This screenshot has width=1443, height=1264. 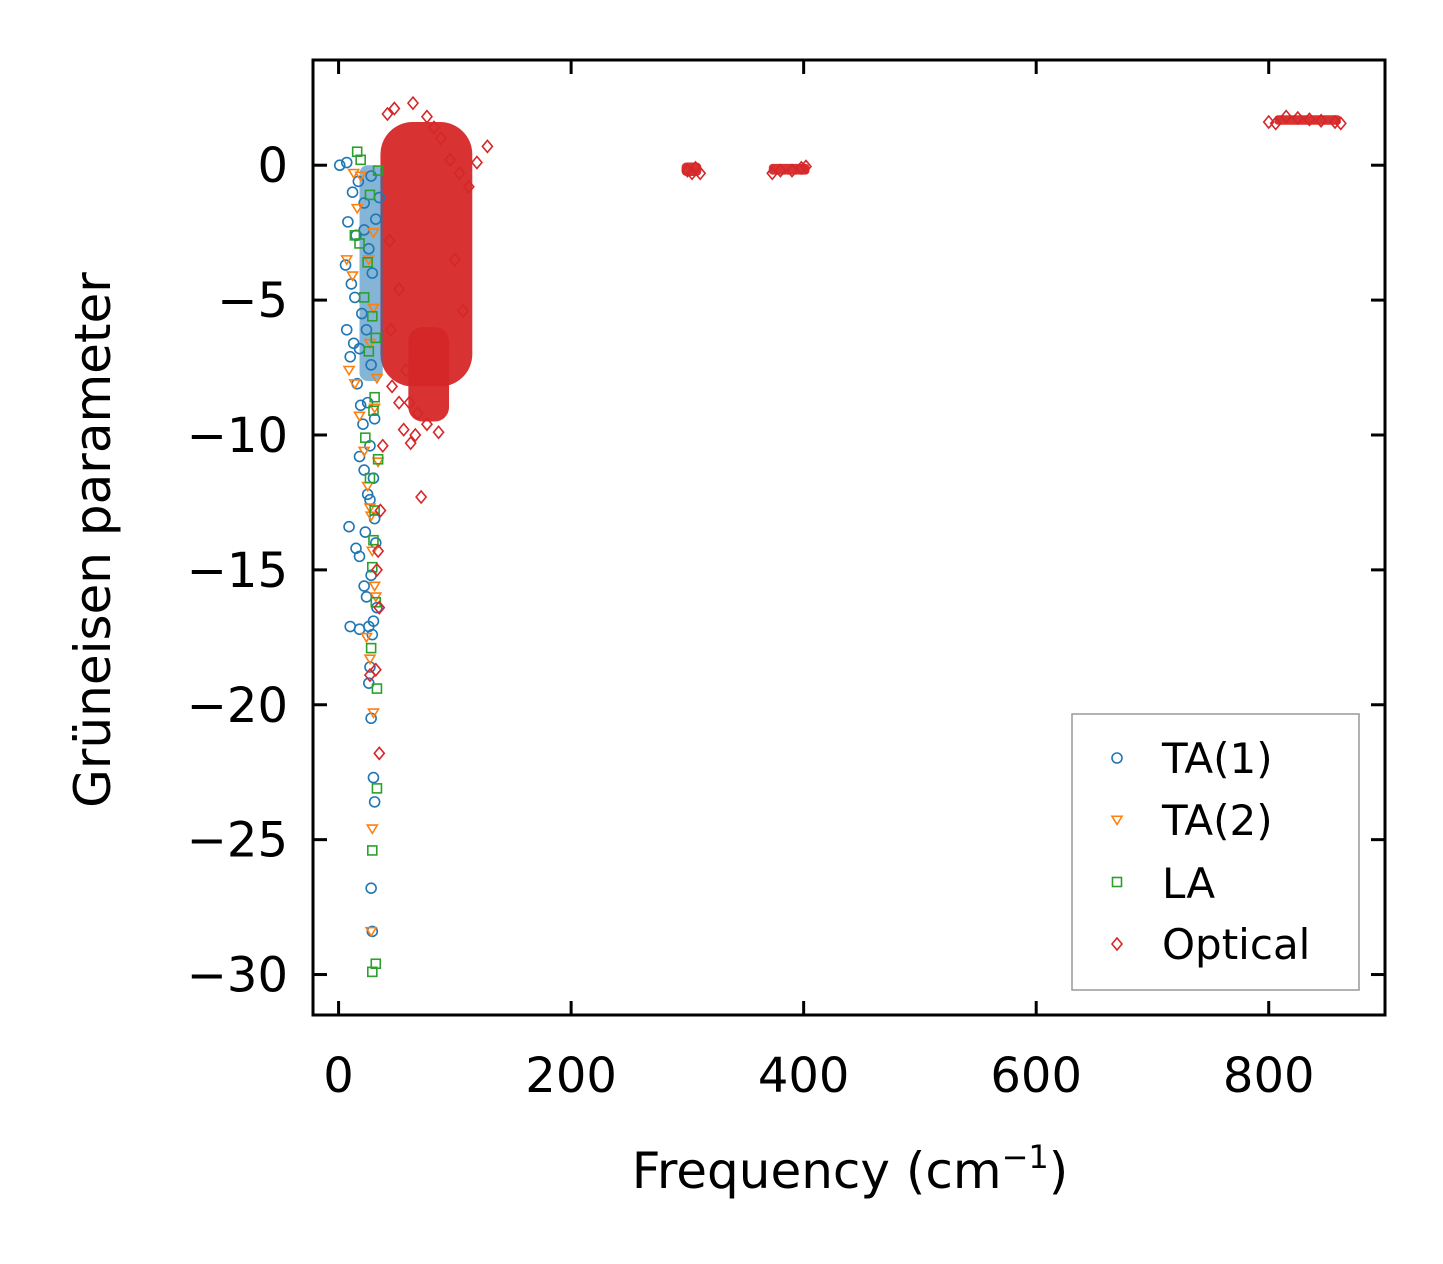 I want to click on x-tick-label-800: 800, so click(x=1269, y=1076).